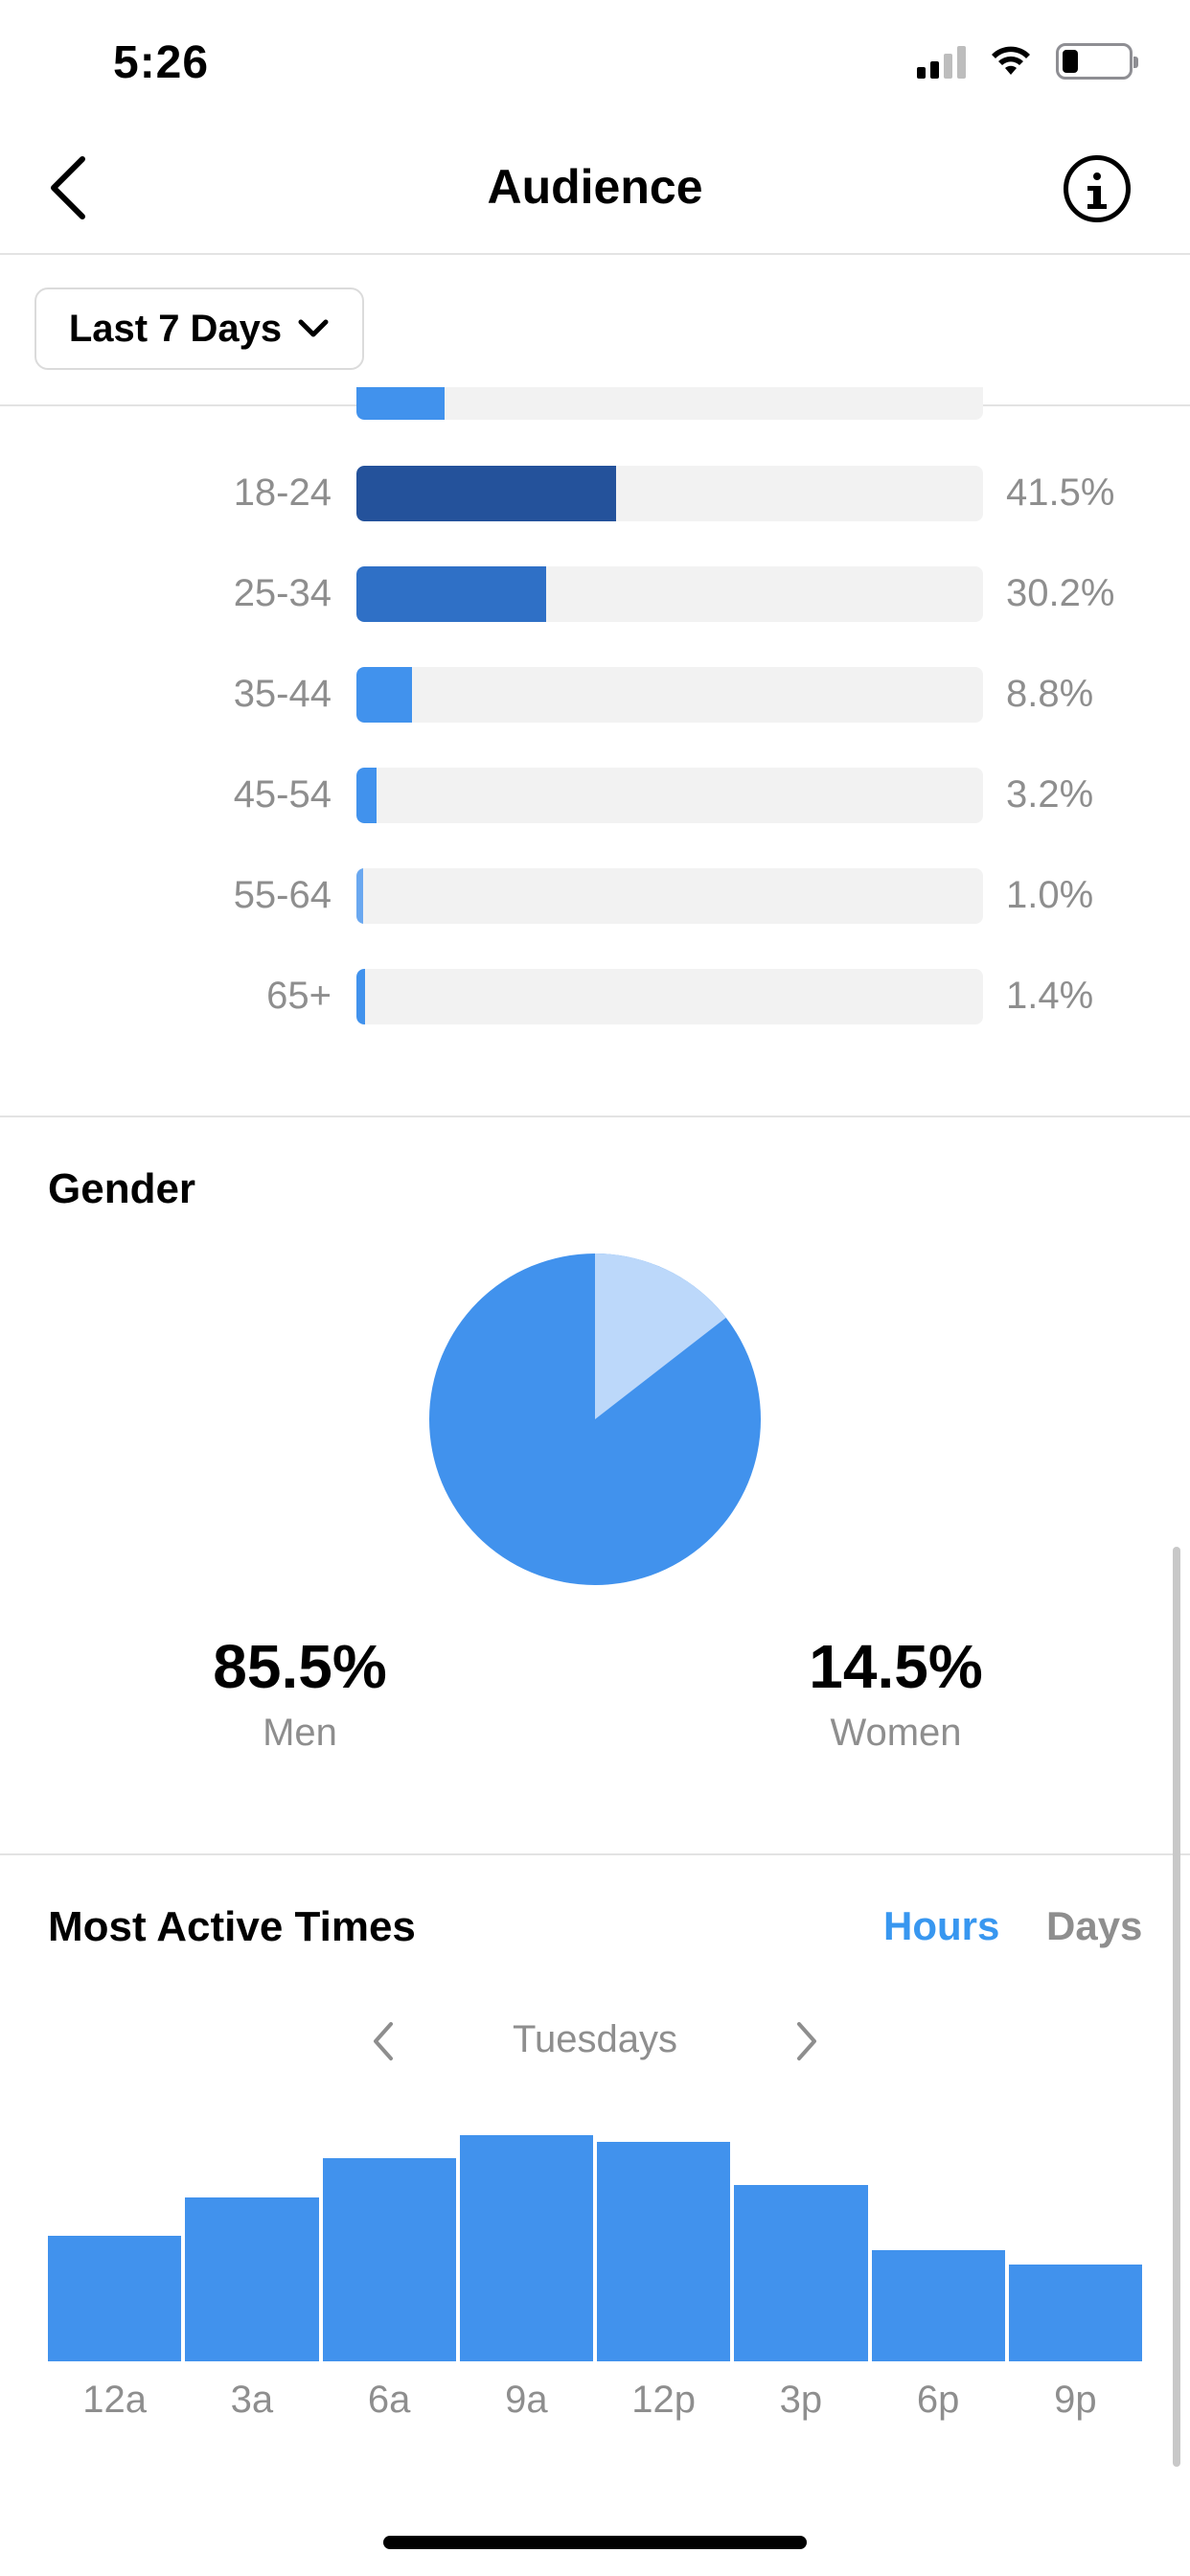  Describe the element at coordinates (938, 2305) in the screenshot. I see `hour-bar-6p` at that location.